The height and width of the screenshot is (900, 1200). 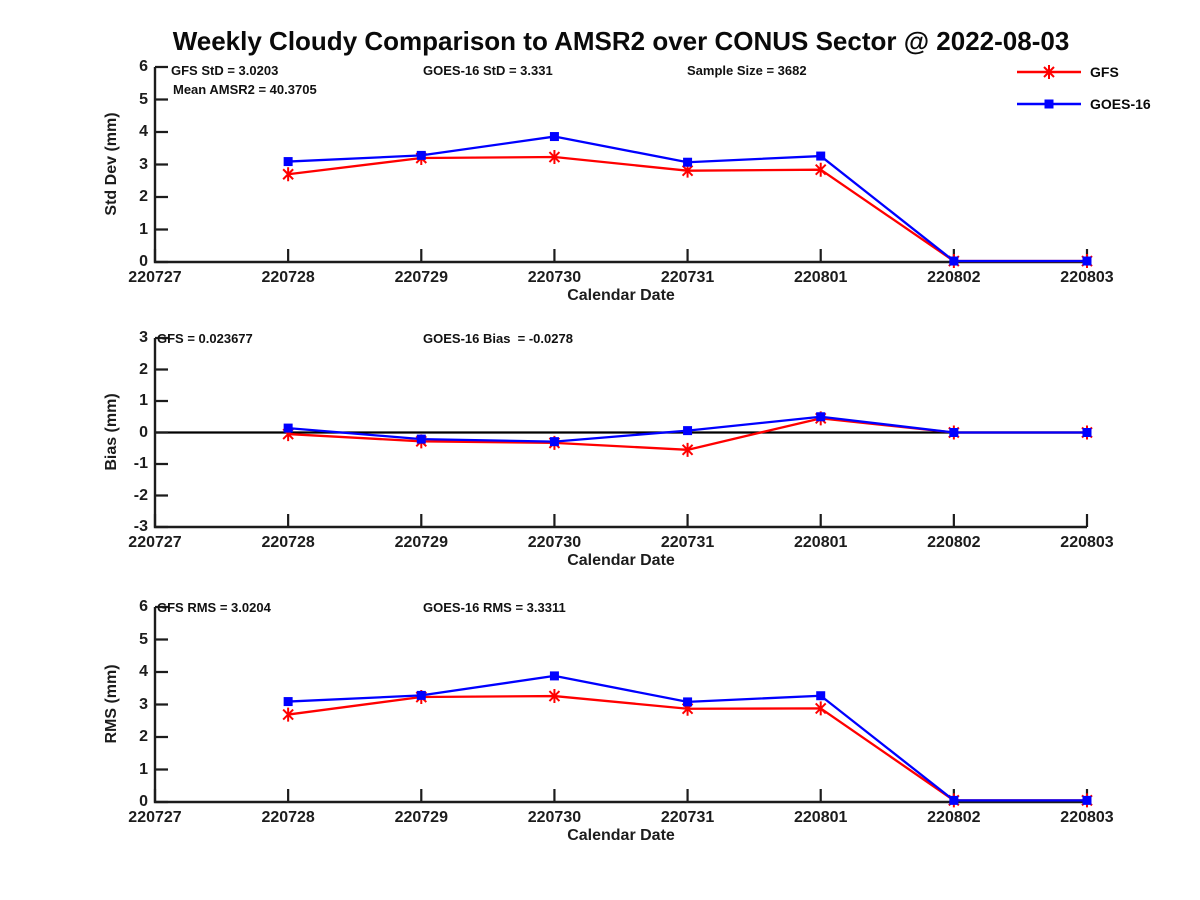 What do you see at coordinates (1087, 542) in the screenshot?
I see `bias-subplot-x-tick-label: 220803` at bounding box center [1087, 542].